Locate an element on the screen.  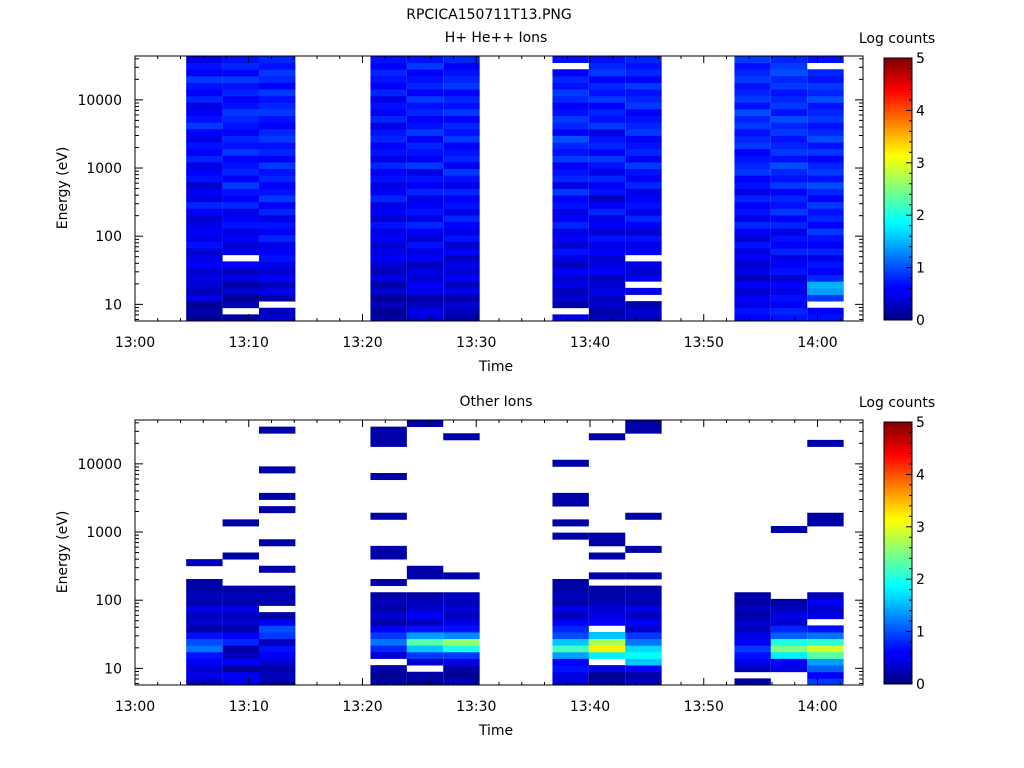
colorbar-tick-label: 0 is located at coordinates (920, 321).